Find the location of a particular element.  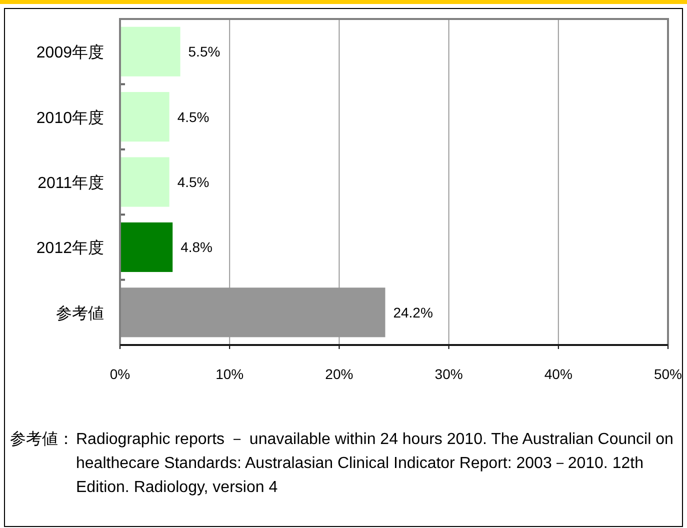

x-tick-label: 50% is located at coordinates (668, 374).